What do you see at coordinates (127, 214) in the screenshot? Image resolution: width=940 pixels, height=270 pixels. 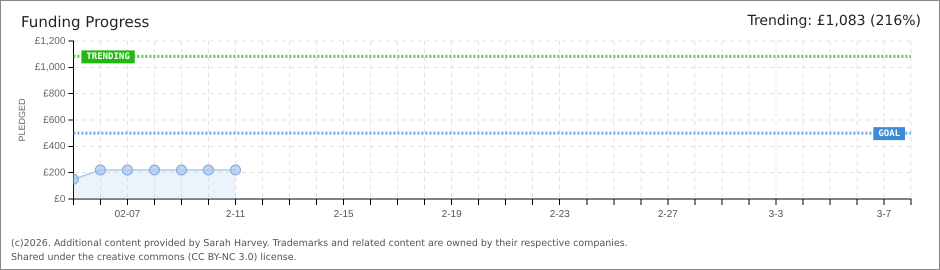 I see `x-tick-label: 02-07` at bounding box center [127, 214].